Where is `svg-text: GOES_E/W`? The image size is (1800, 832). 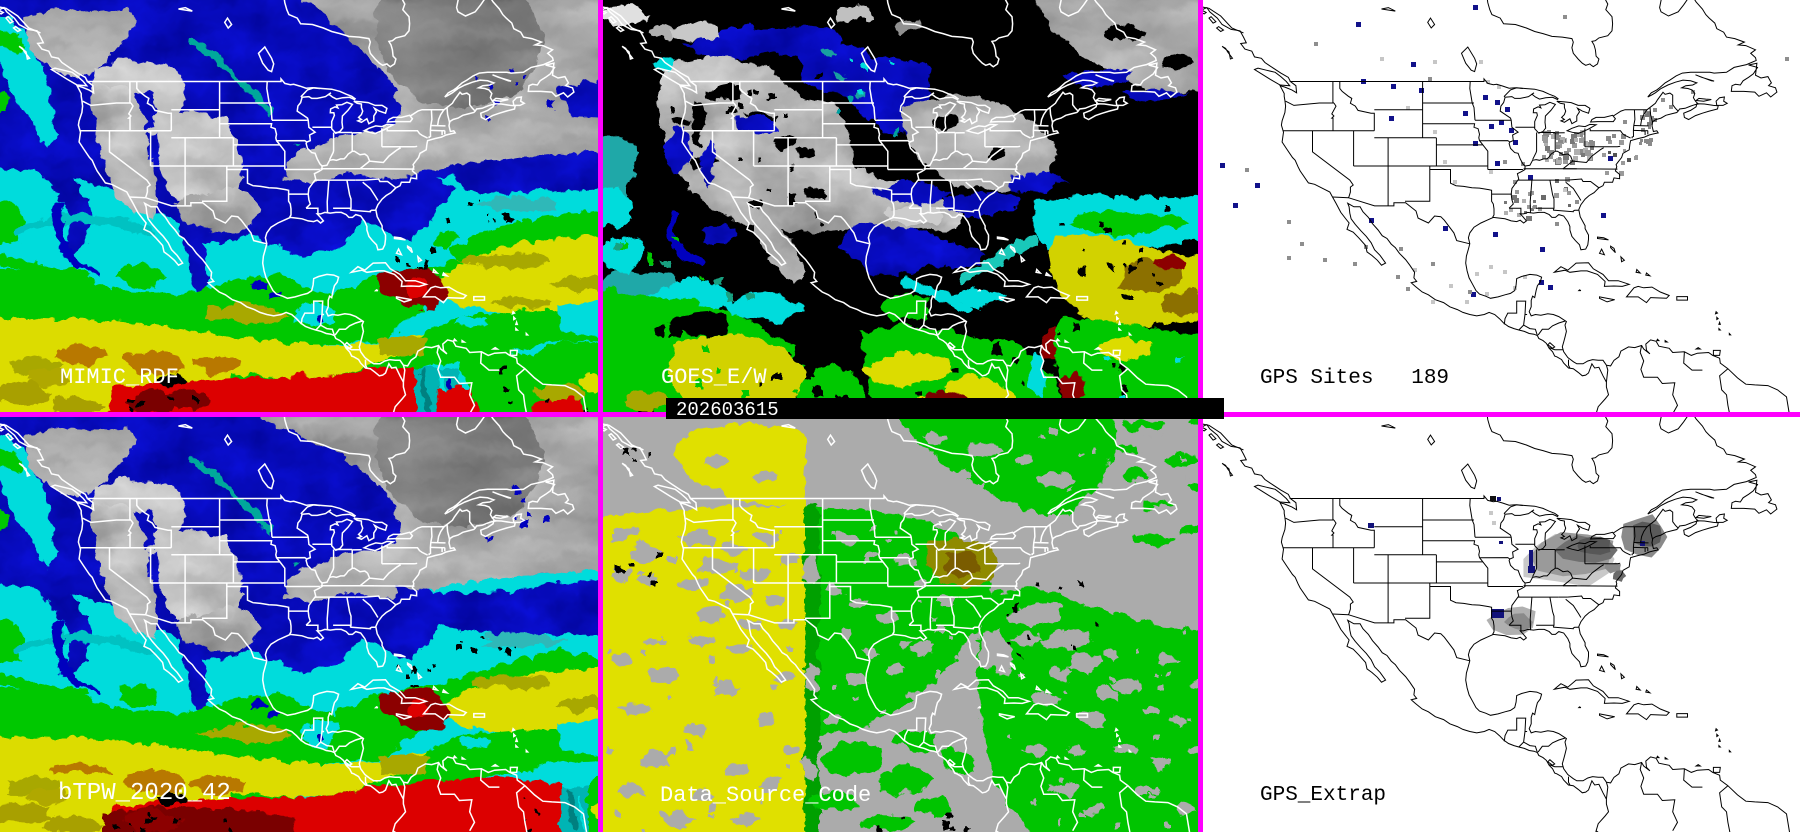 svg-text: GOES_E/W is located at coordinates (714, 377).